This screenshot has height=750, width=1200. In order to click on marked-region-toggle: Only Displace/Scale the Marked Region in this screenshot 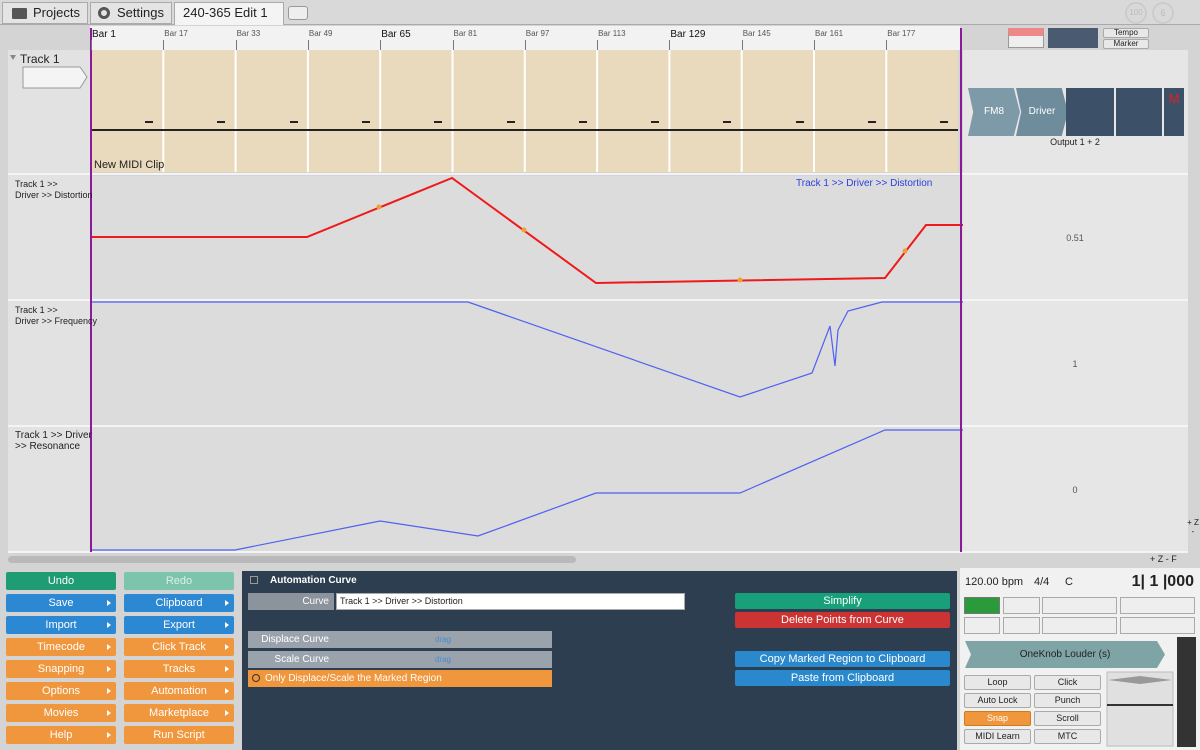, I will do `click(400, 678)`.